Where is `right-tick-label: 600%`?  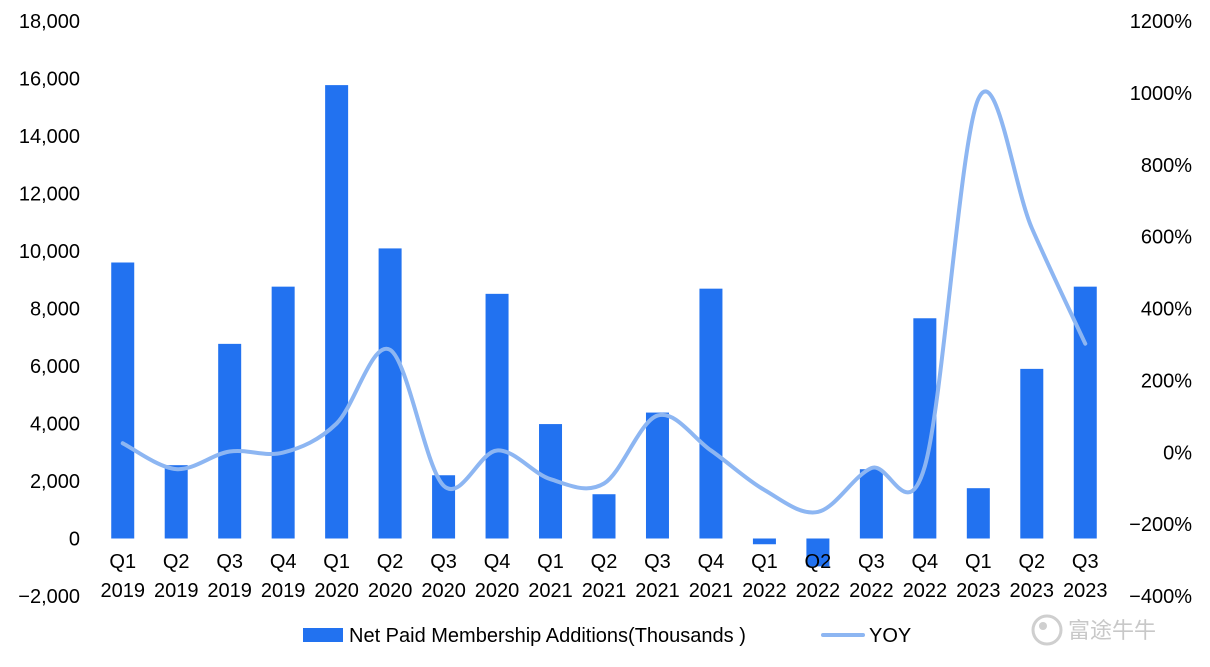
right-tick-label: 600% is located at coordinates (1166, 238).